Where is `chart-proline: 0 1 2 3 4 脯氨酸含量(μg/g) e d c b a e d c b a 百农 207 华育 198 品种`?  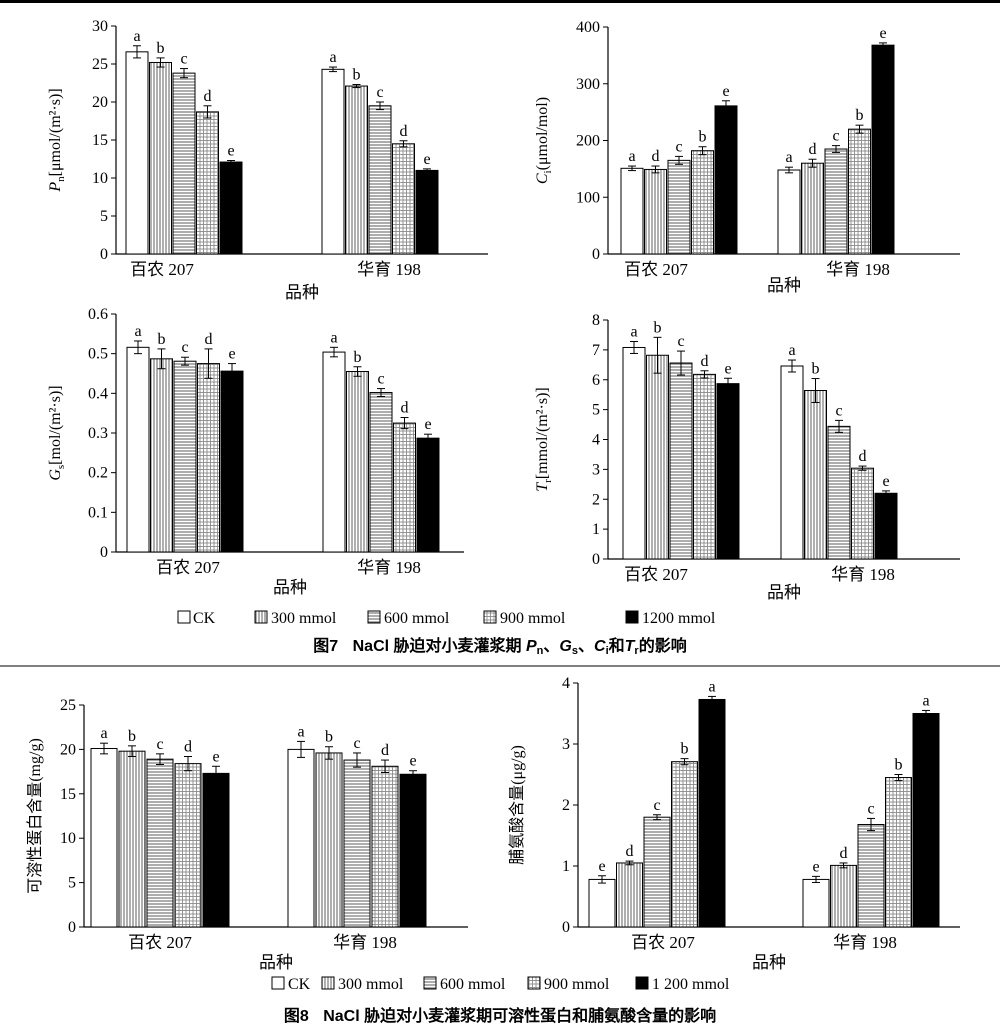
chart-proline: 0 1 2 3 4 脯氨酸含量(μg/g) e d c b a e d c b a 百农 207 华育 198 品种 is located at coordinates (734, 823).